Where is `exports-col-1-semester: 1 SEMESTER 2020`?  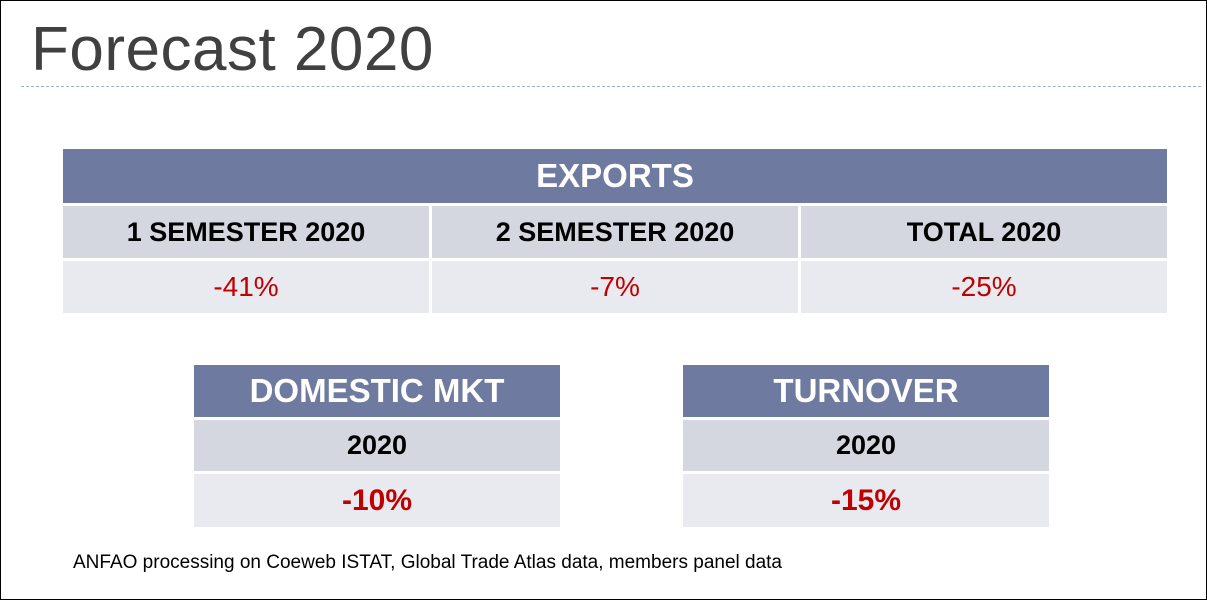
exports-col-1-semester: 1 SEMESTER 2020 is located at coordinates (246, 232).